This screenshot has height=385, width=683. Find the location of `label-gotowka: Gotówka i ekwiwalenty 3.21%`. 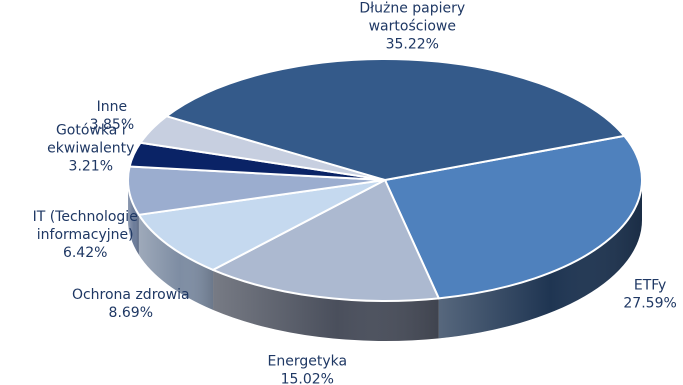

label-gotowka: Gotówka i ekwiwalenty 3.21% is located at coordinates (90, 148).